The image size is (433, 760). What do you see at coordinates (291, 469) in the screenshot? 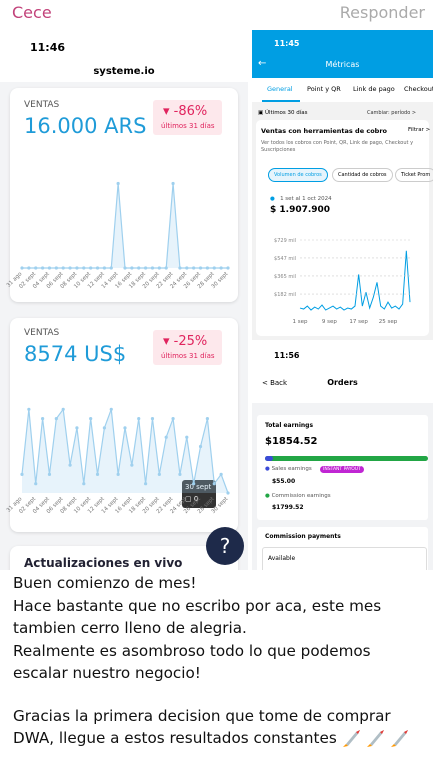
I see `sales-label-text: Sales earnings` at bounding box center [291, 469].